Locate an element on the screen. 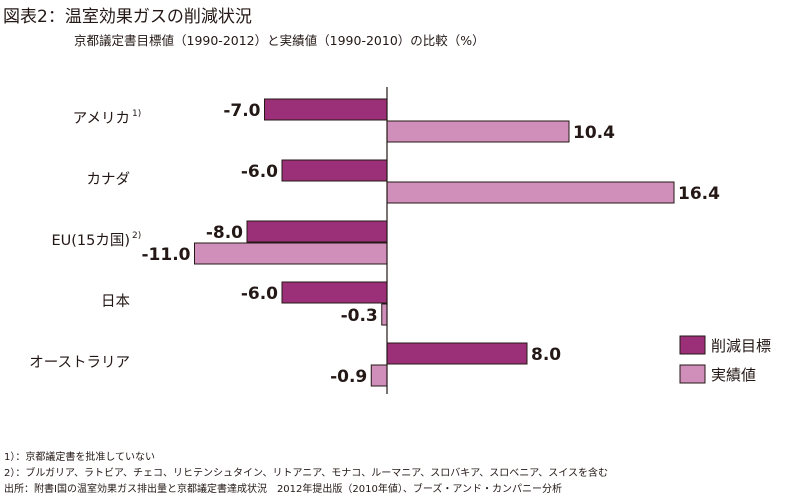 The image size is (802, 497). legend-label: 実績値 is located at coordinates (733, 375).